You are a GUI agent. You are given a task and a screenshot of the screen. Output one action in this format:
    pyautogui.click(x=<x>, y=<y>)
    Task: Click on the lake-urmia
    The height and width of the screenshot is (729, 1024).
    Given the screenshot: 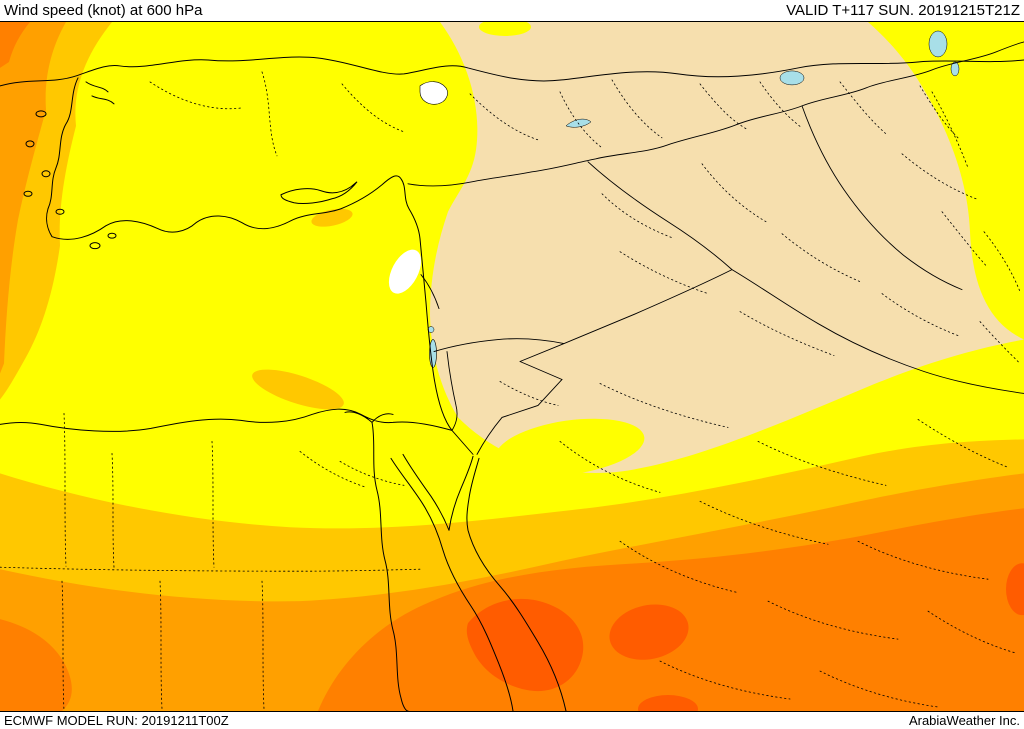 What is the action you would take?
    pyautogui.click(x=938, y=44)
    